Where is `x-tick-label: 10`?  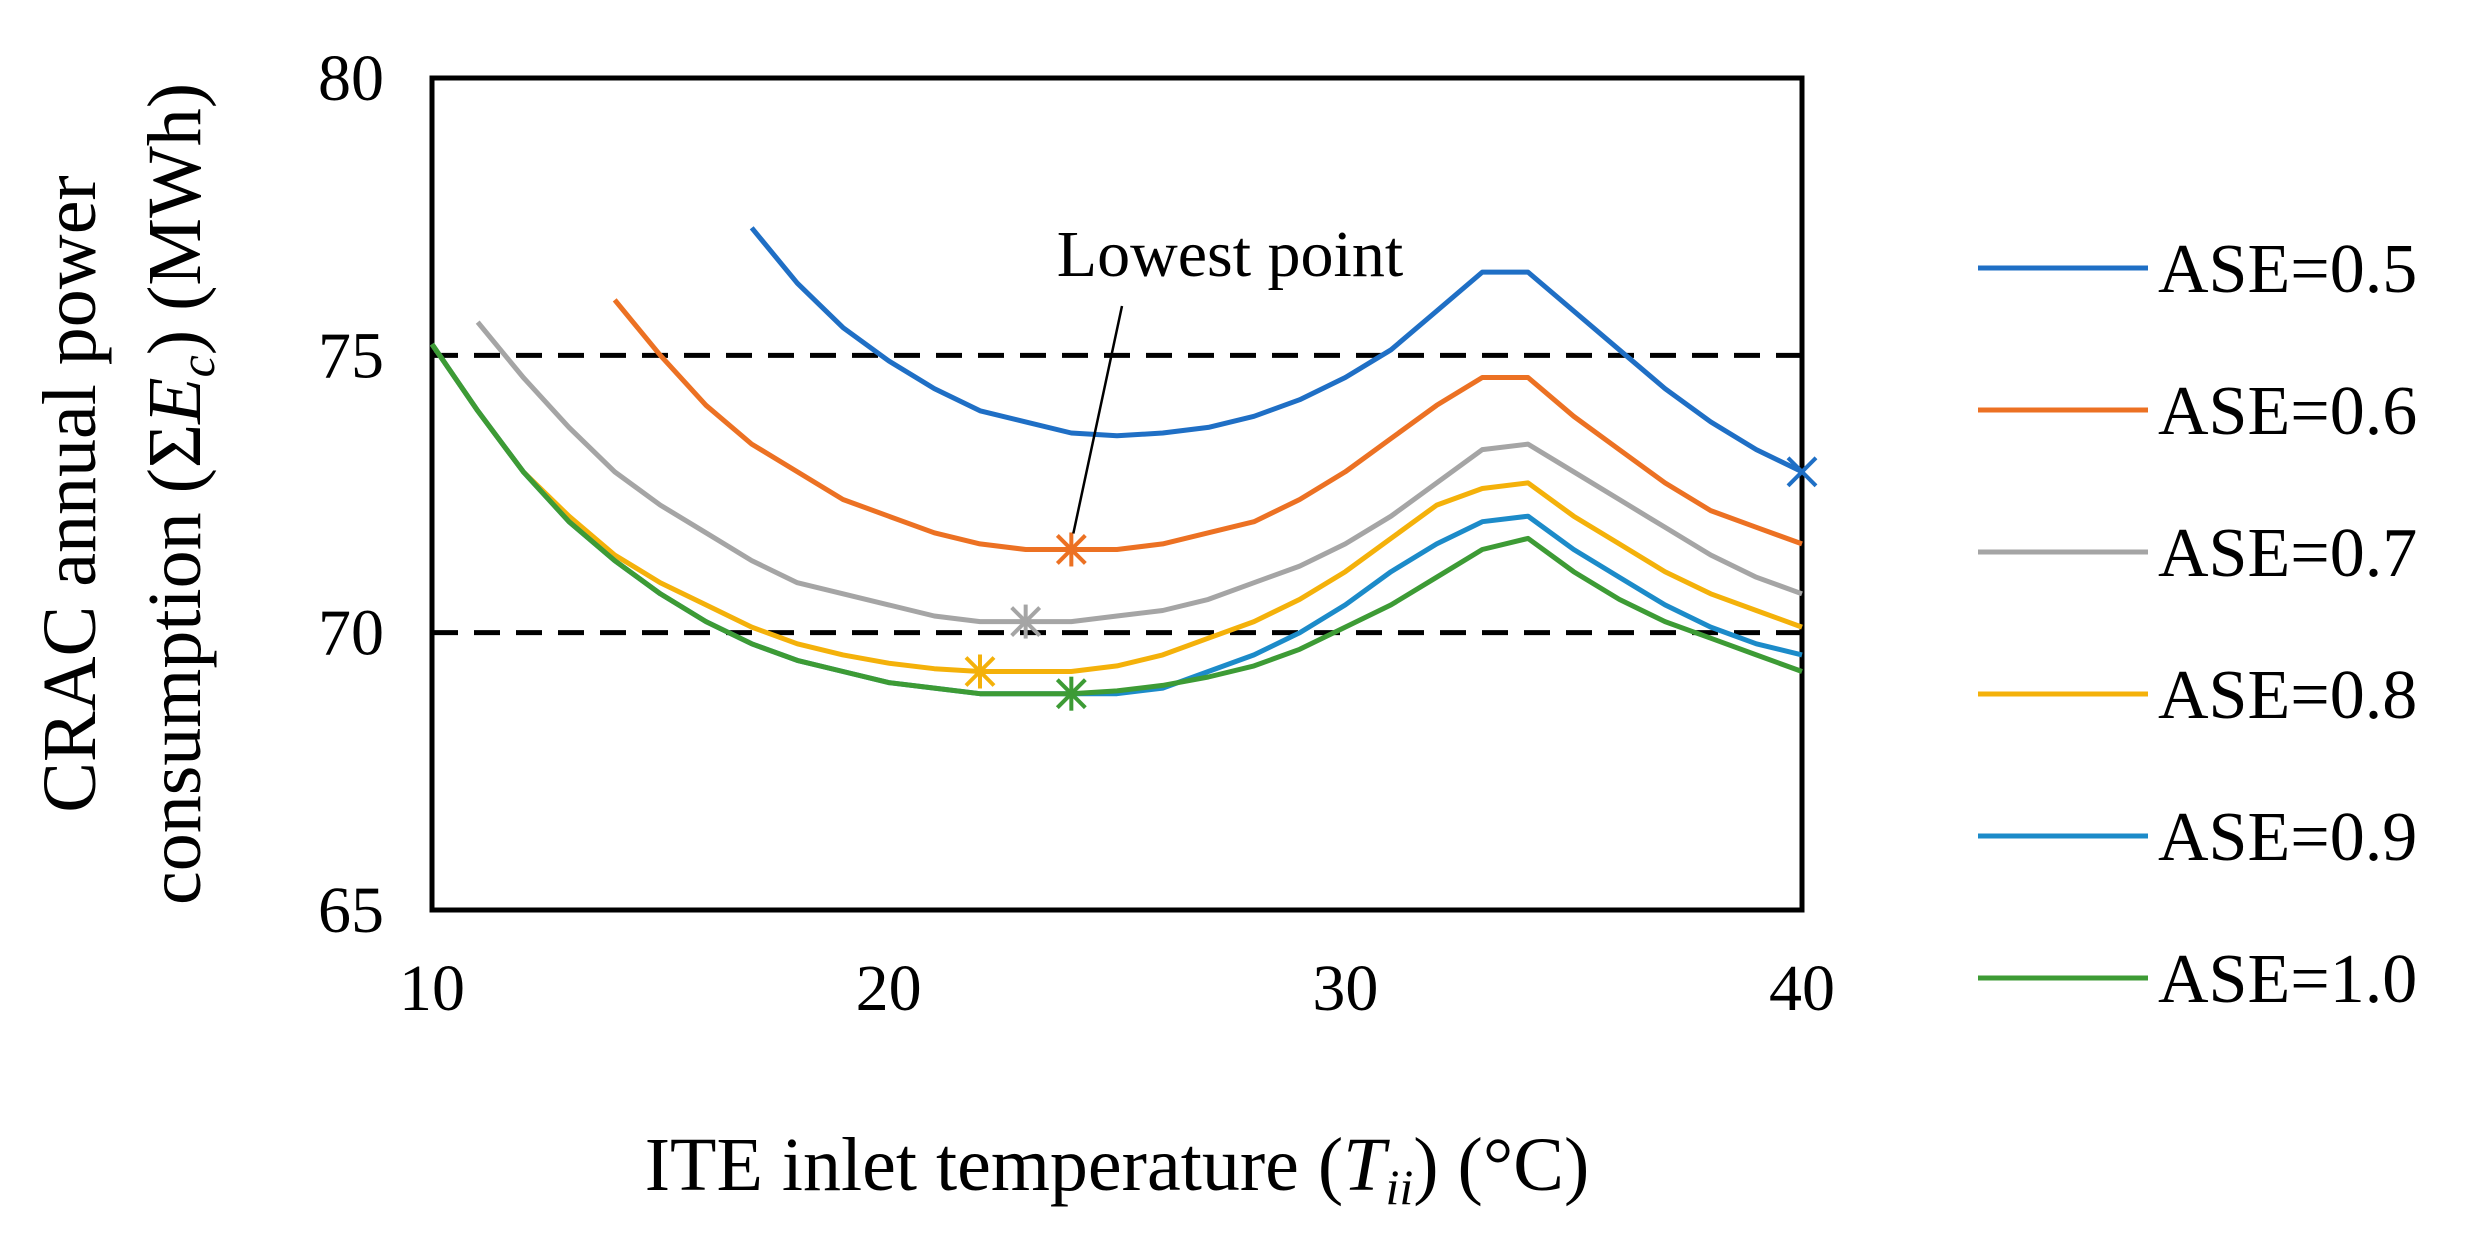
x-tick-label: 10 is located at coordinates (432, 988).